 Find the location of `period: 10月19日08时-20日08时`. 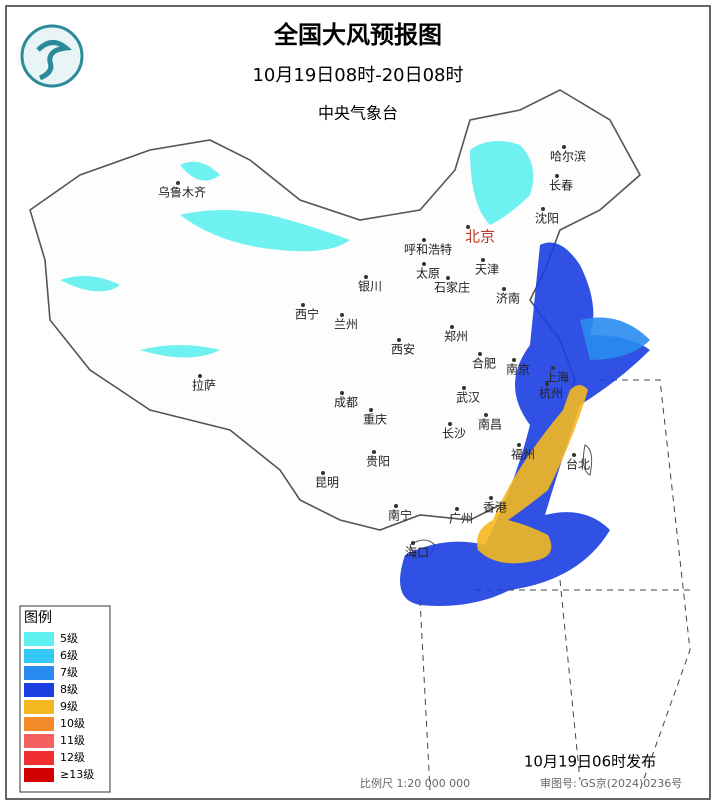

period: 10月19日08时-20日08时 is located at coordinates (357, 75).